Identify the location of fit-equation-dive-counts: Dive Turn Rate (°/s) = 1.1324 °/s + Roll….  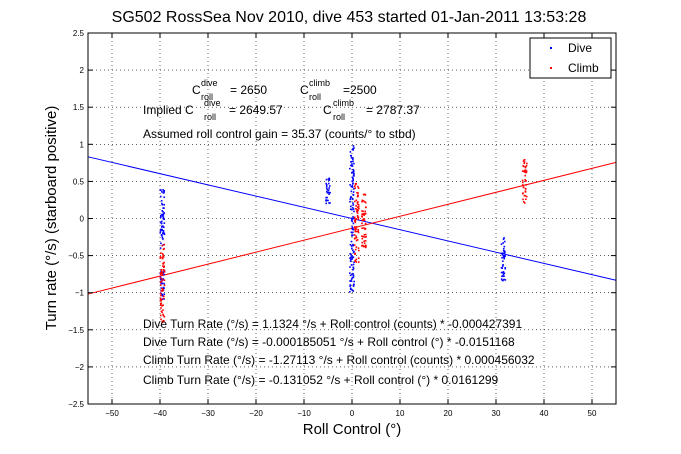
(332, 324).